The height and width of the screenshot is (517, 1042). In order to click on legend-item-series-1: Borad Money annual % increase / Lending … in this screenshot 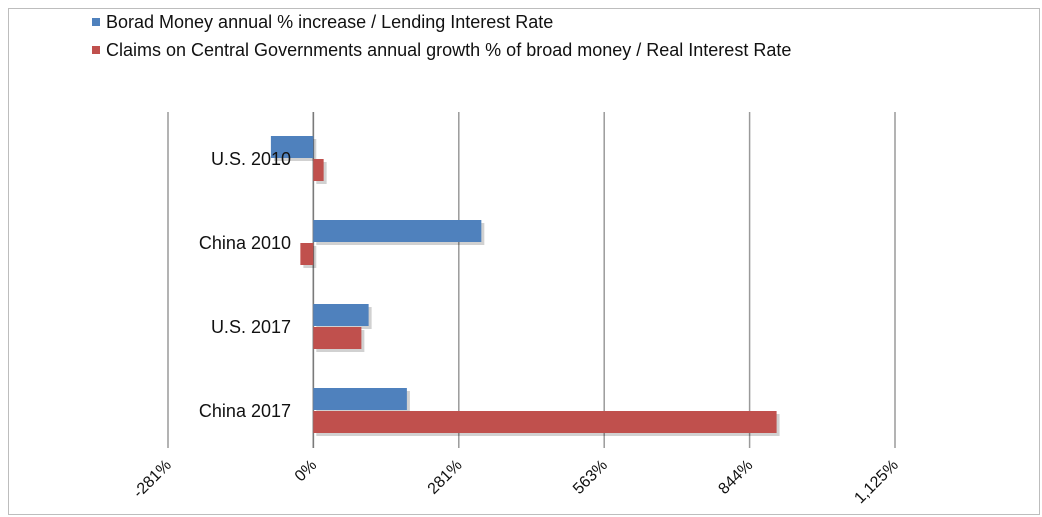, I will do `click(441, 22)`.